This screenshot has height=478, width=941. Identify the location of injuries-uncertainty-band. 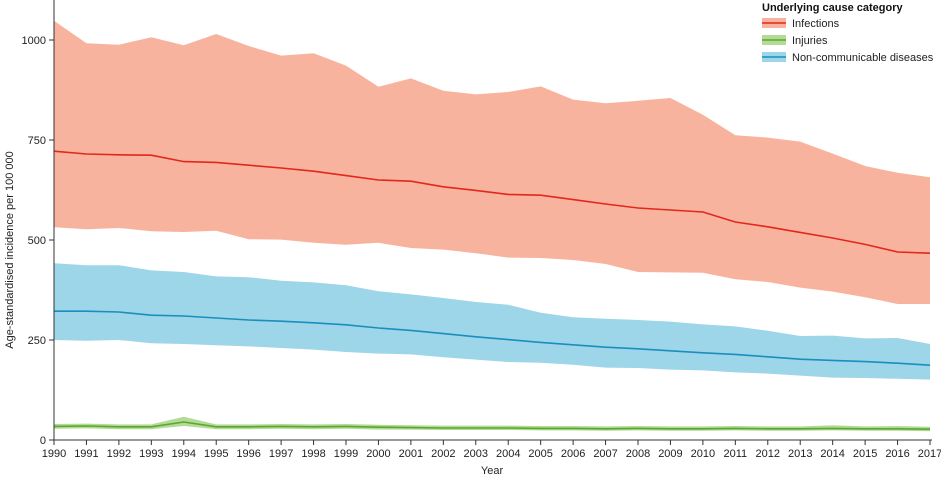
(492, 424).